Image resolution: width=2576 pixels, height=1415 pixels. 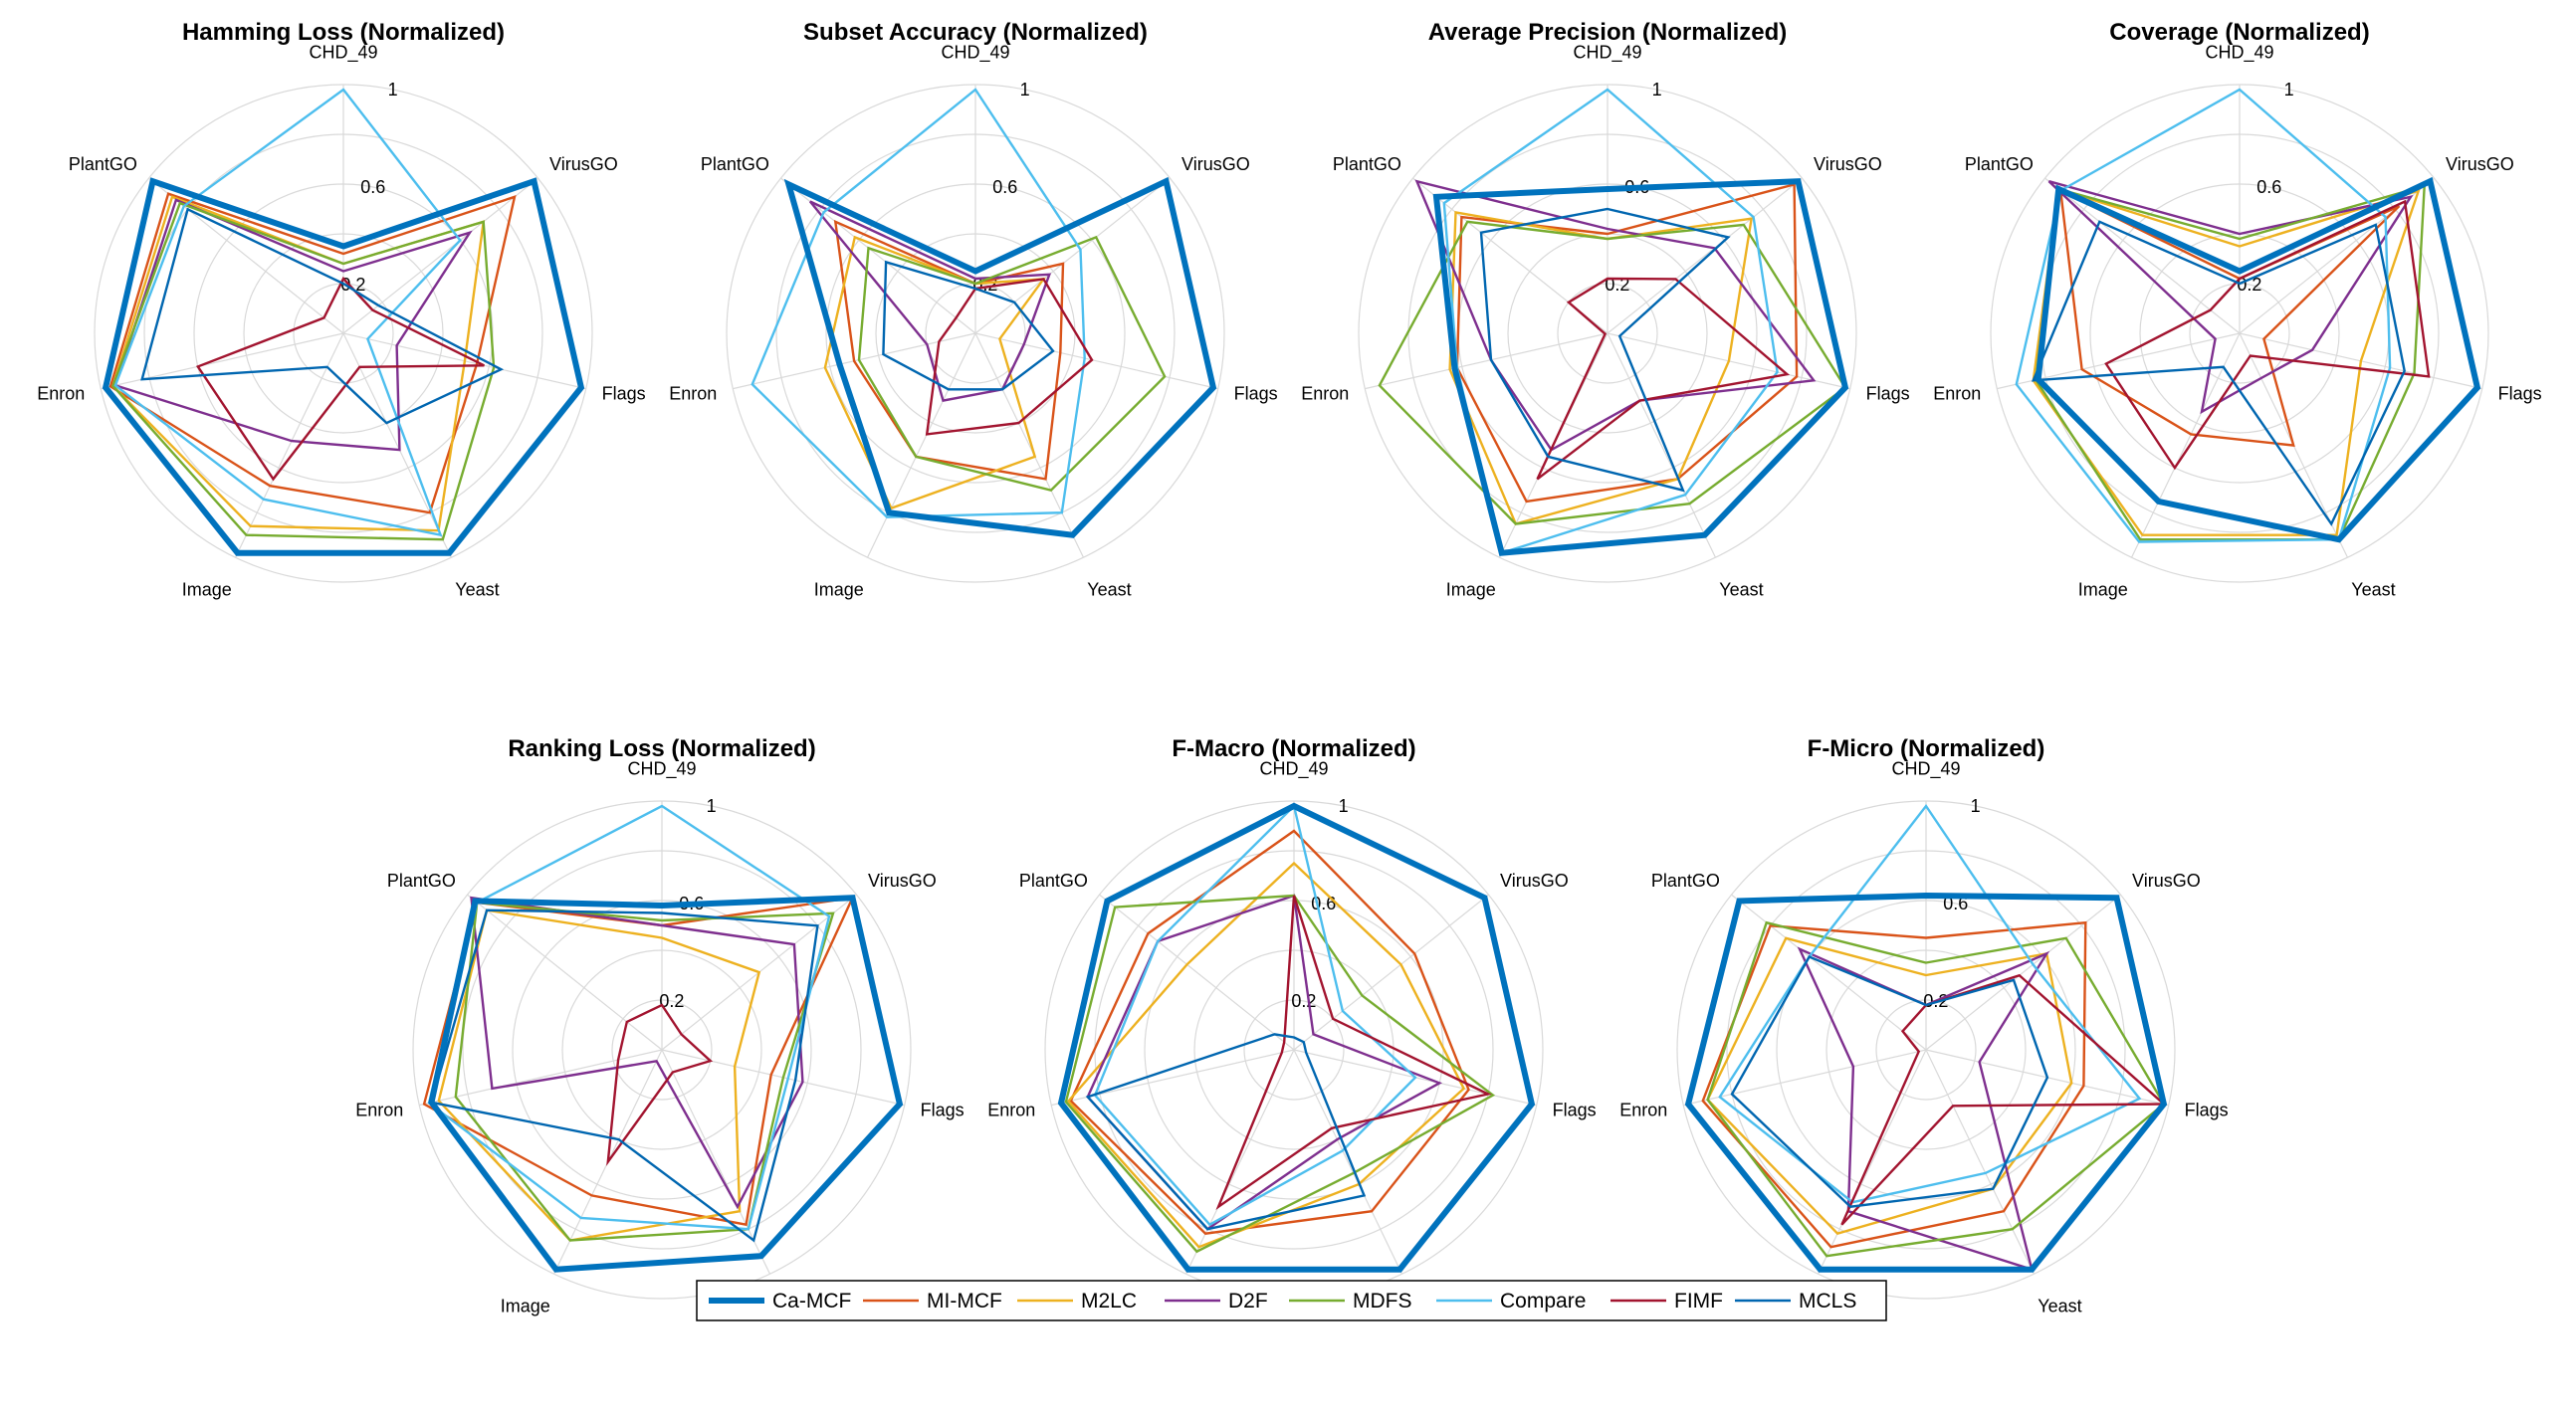 I want to click on legend-label-fimf: FIMF, so click(x=1698, y=1301).